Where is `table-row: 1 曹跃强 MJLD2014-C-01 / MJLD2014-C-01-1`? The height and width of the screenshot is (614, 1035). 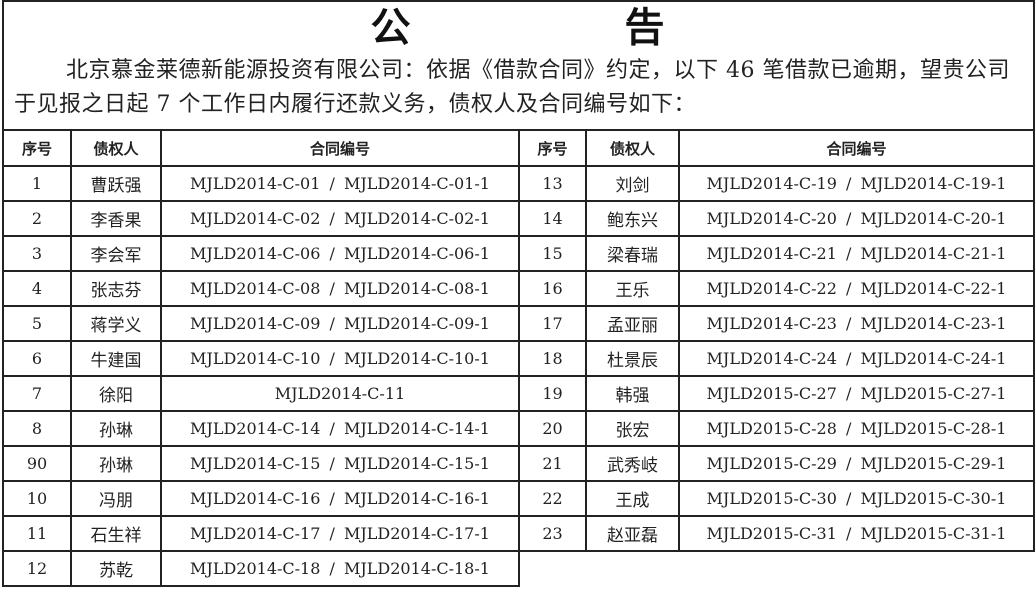
table-row: 1 曹跃强 MJLD2014-C-01 / MJLD2014-C-01-1 is located at coordinates (261, 183).